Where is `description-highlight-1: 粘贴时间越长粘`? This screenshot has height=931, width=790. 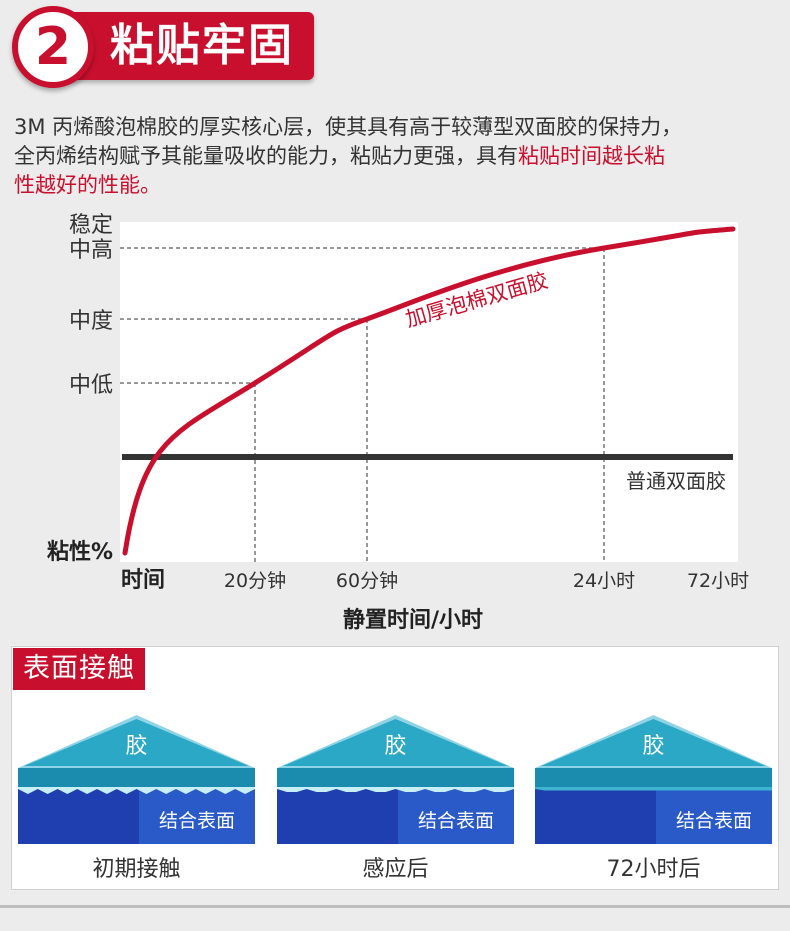
description-highlight-1: 粘贴时间越长粘 is located at coordinates (591, 156).